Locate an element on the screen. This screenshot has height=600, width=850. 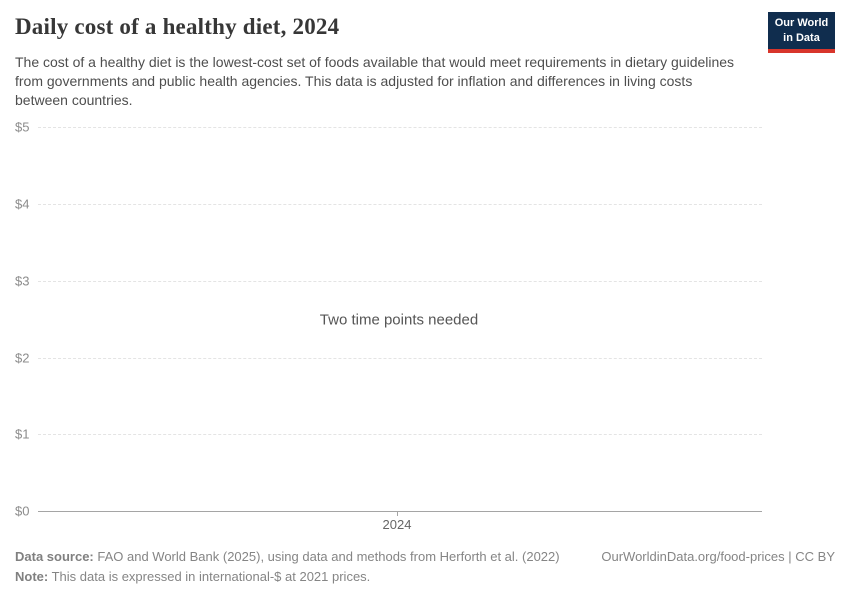
owid-logo: Our World in Data is located at coordinates (801, 32).